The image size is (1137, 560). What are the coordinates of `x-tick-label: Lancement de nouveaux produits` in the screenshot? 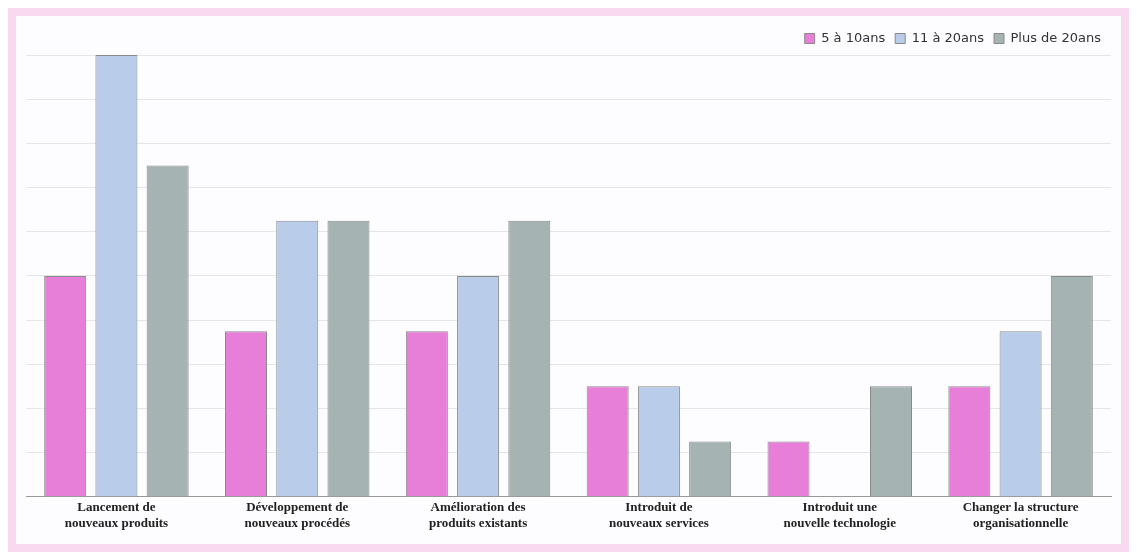 It's located at (116, 514).